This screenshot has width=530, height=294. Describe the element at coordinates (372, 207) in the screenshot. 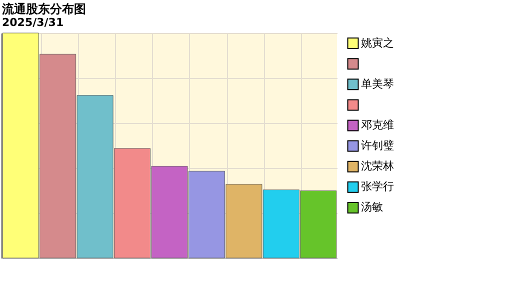

I see `legend-label: 汤敏` at that location.